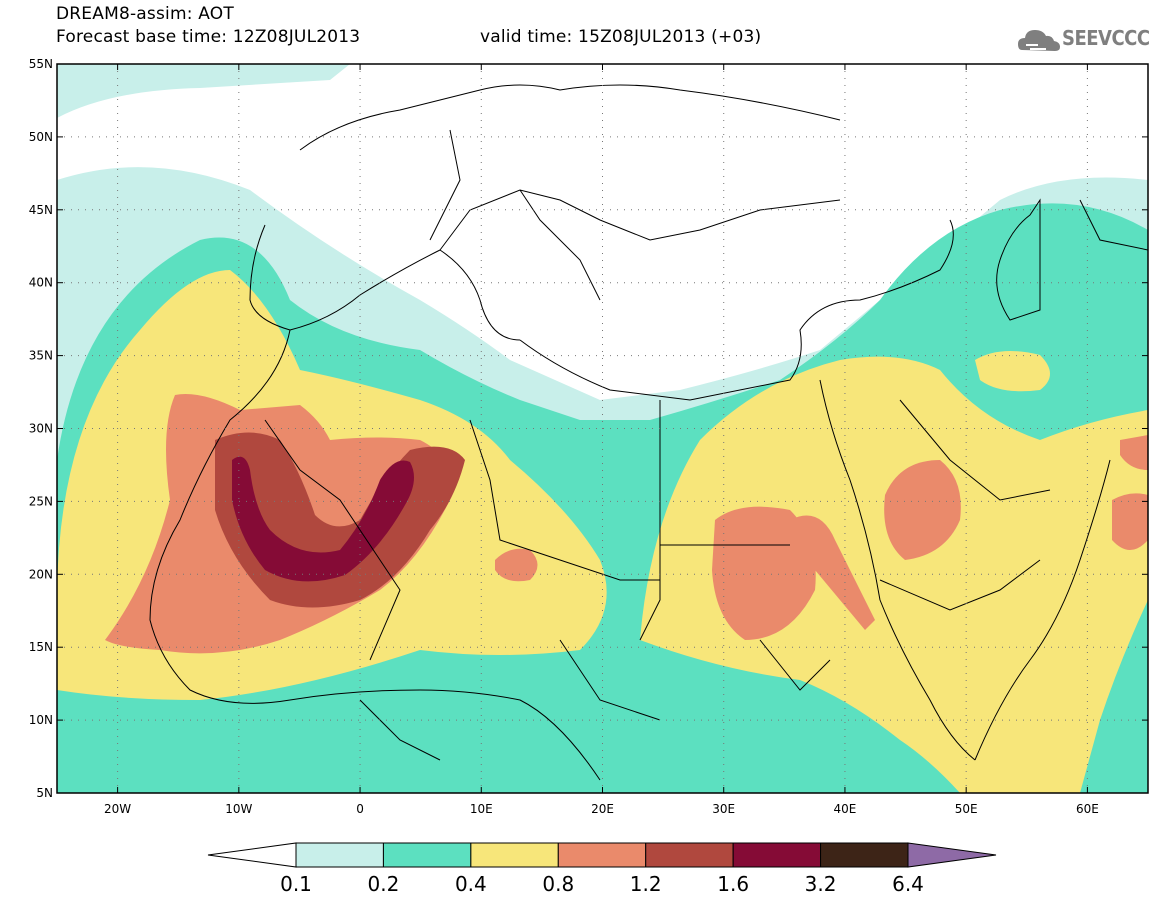 The height and width of the screenshot is (905, 1165). Describe the element at coordinates (296, 884) in the screenshot. I see `colorbar-level-label: 0.1` at that location.